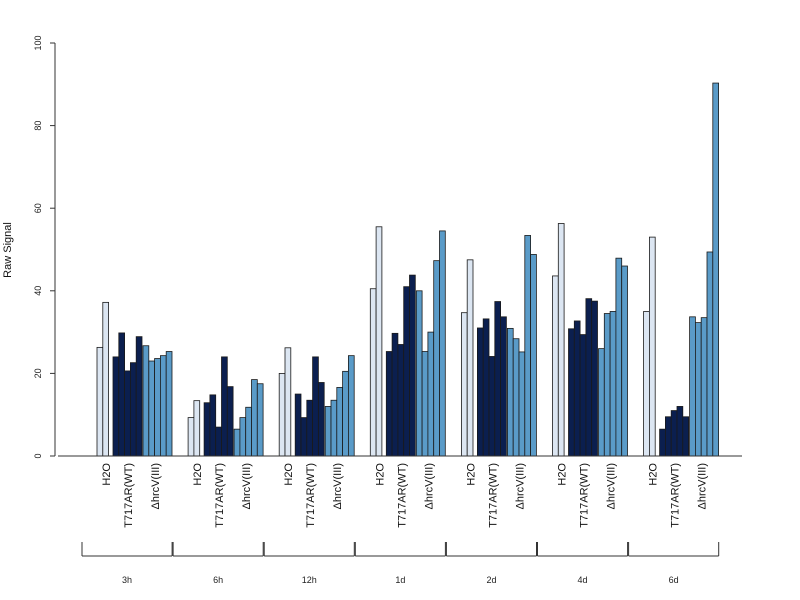  I want to click on group-label: 3h, so click(127, 580).